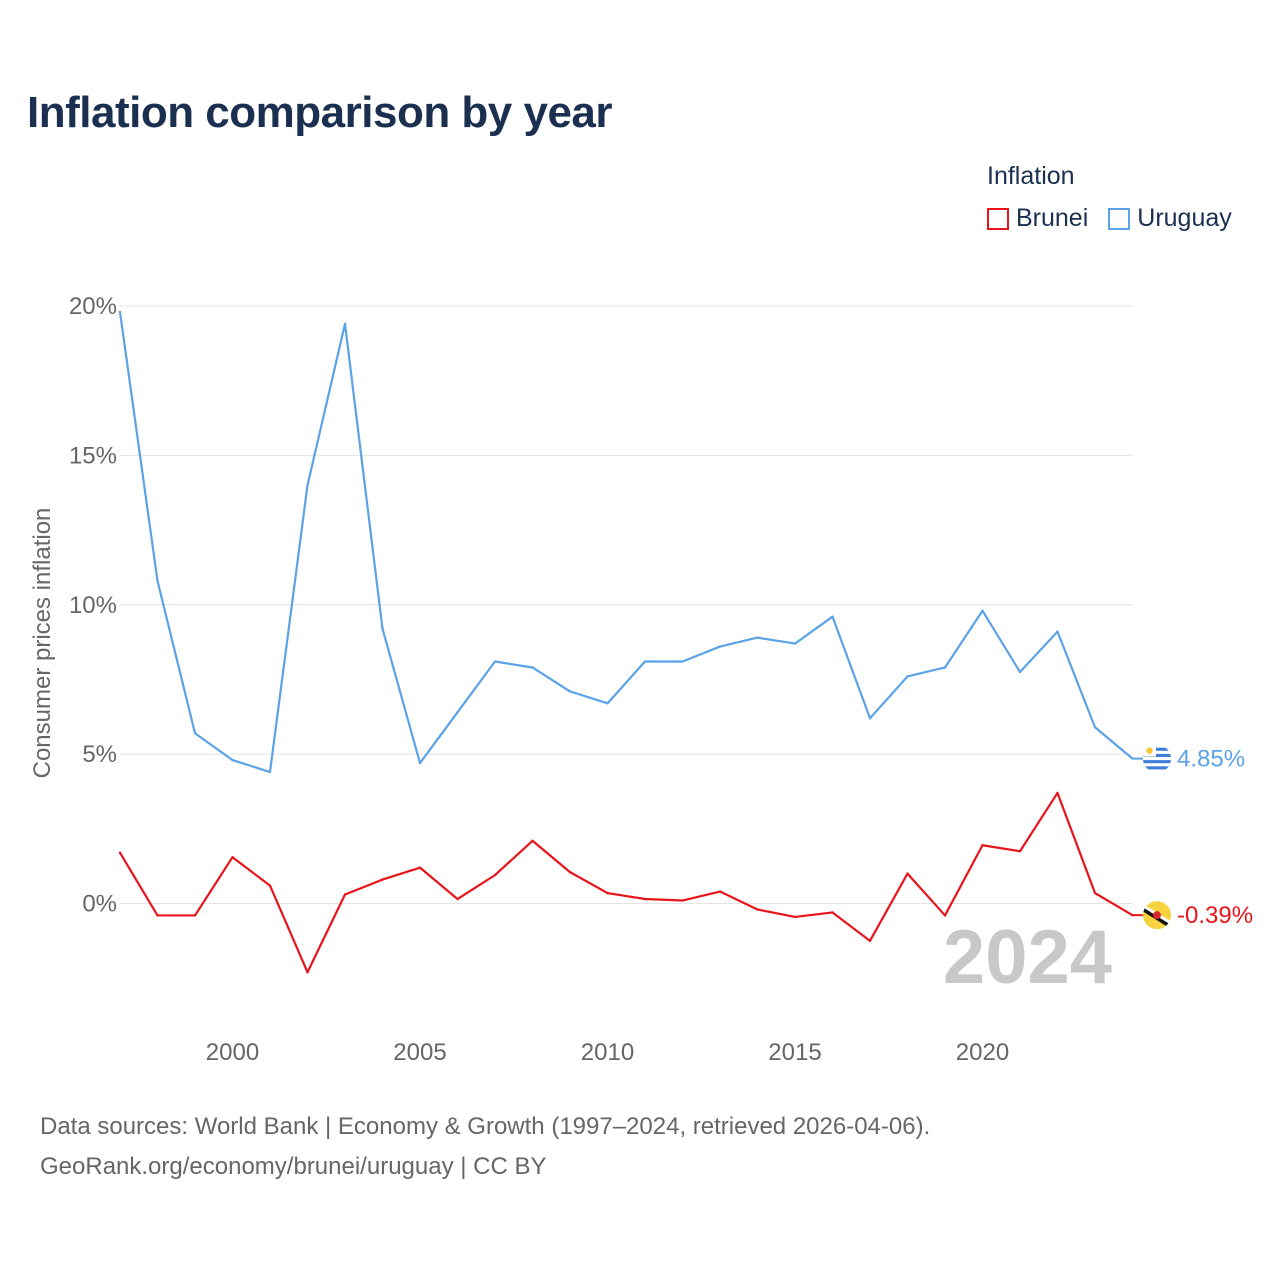 Image resolution: width=1280 pixels, height=1280 pixels. Describe the element at coordinates (626, 882) in the screenshot. I see `series-line-brunei` at that location.